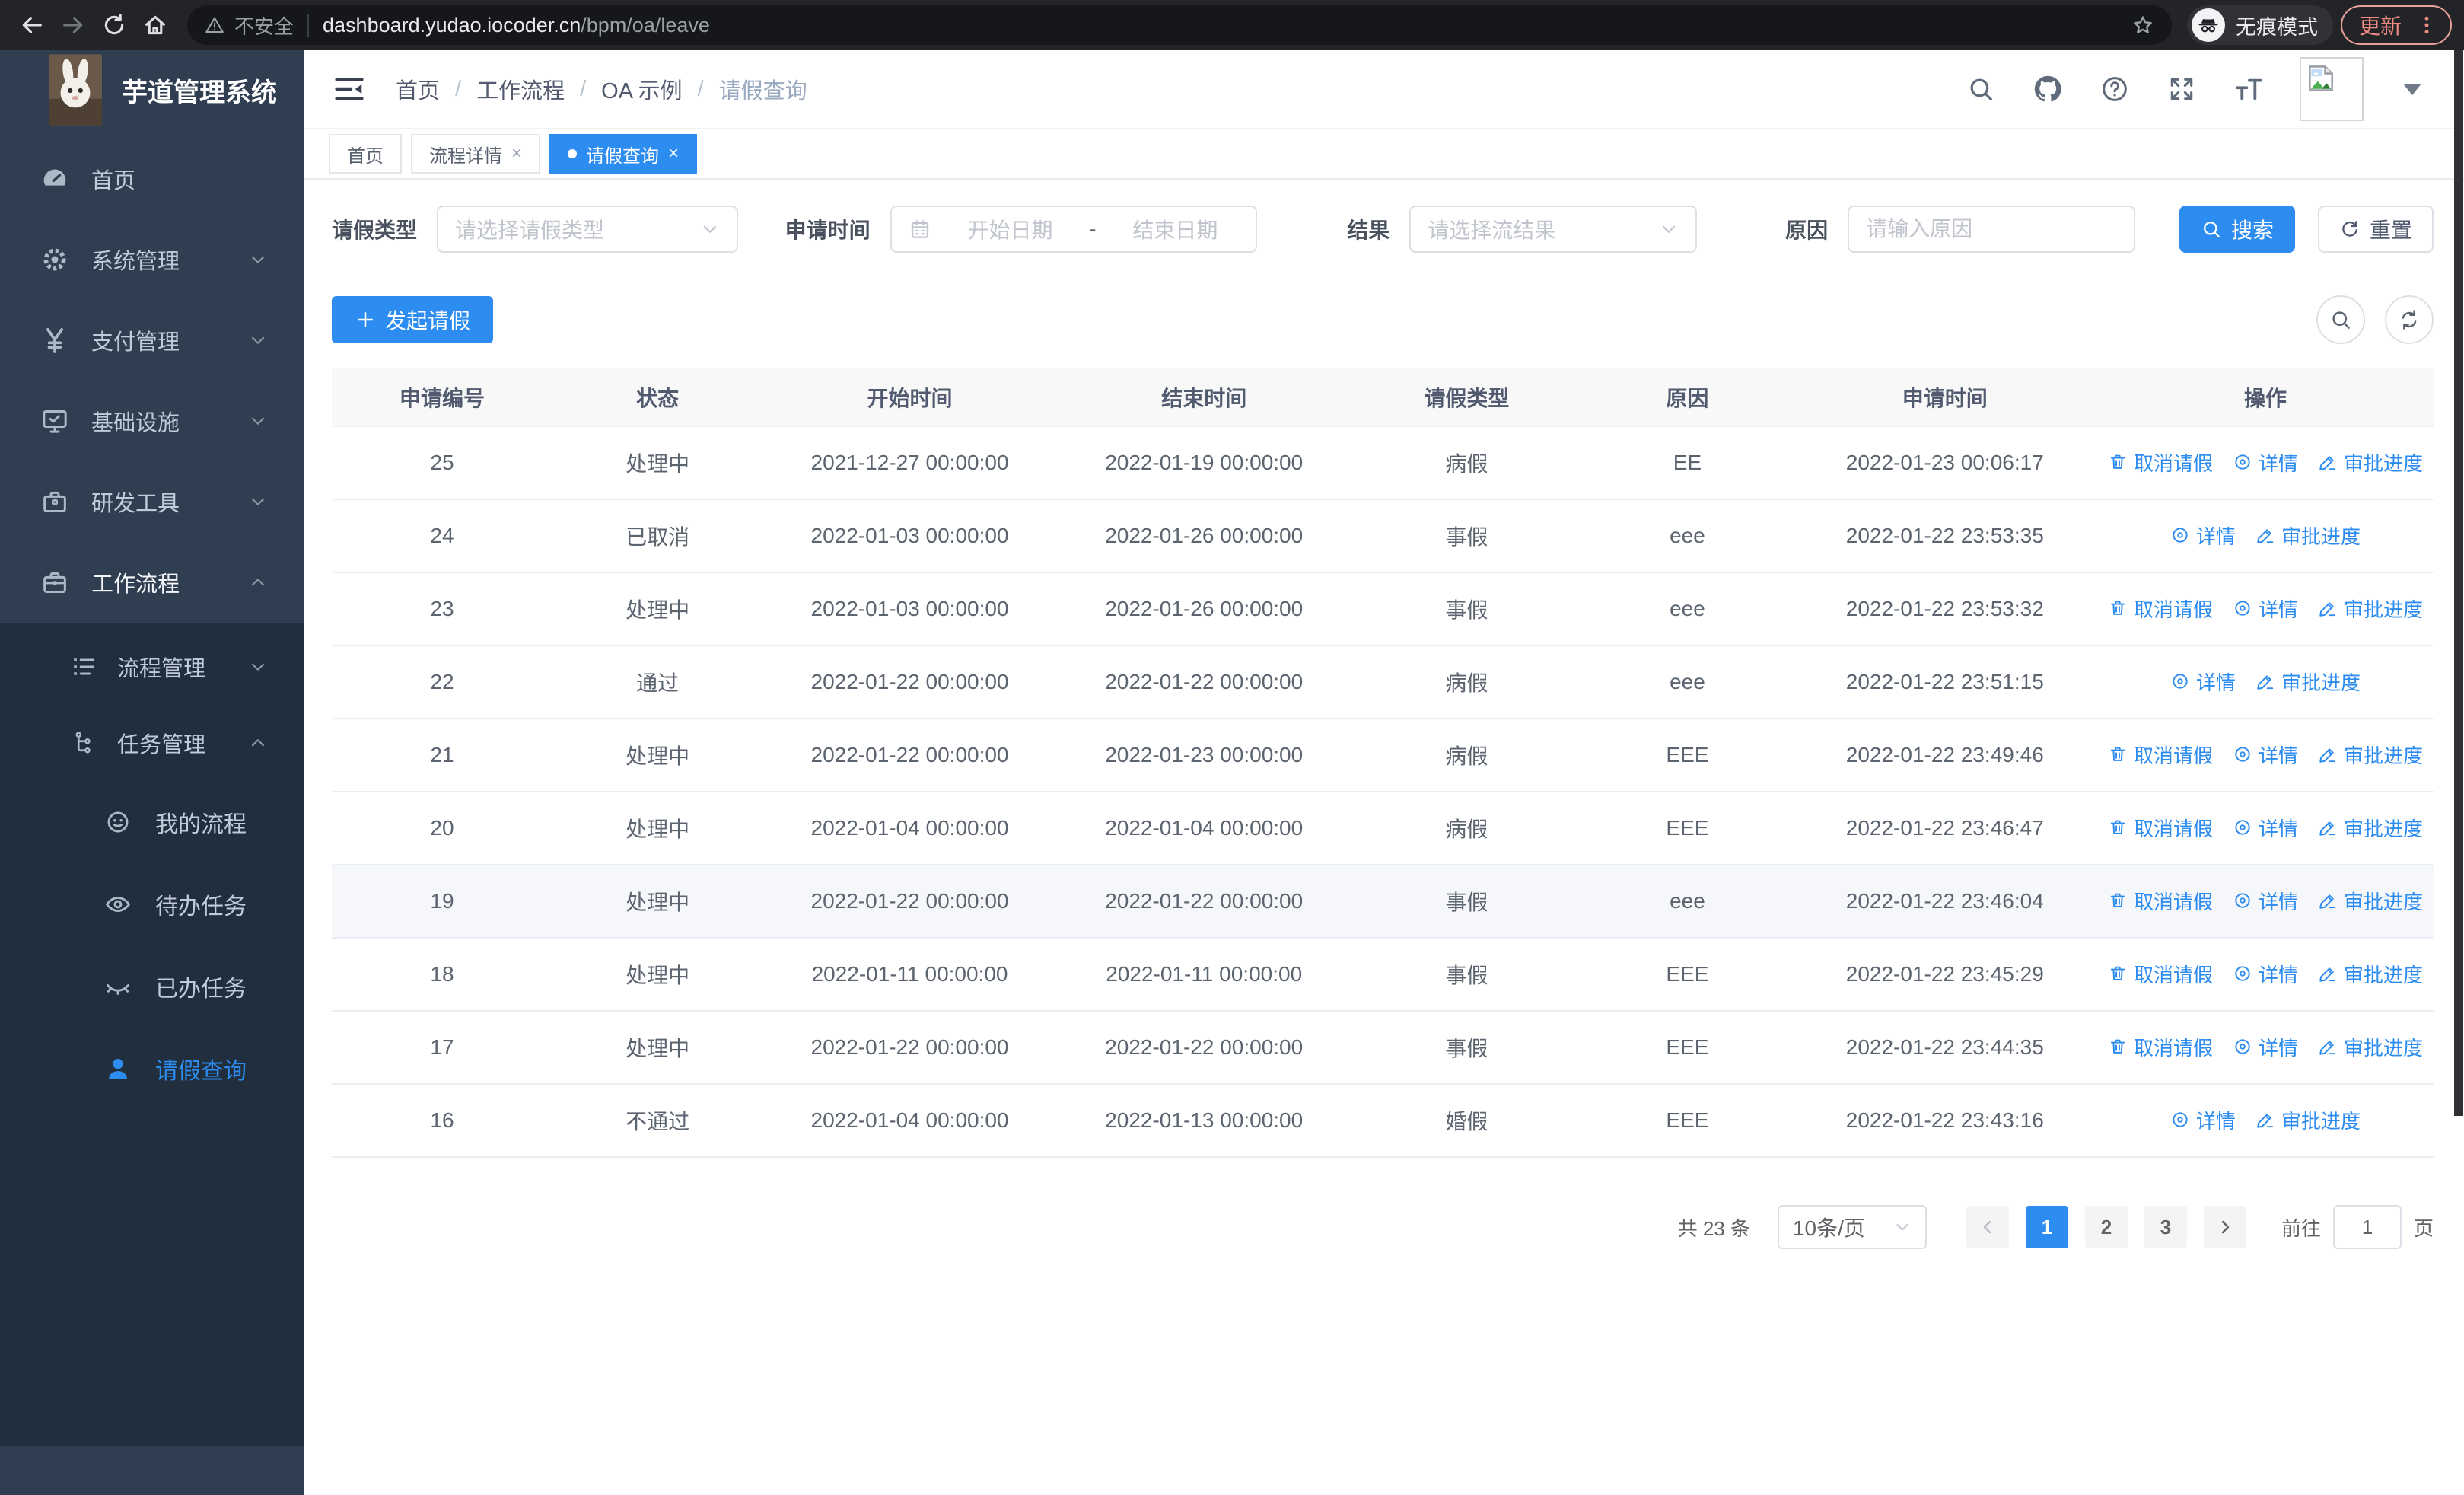 This screenshot has height=1495, width=2464. I want to click on avatar, so click(2332, 89).